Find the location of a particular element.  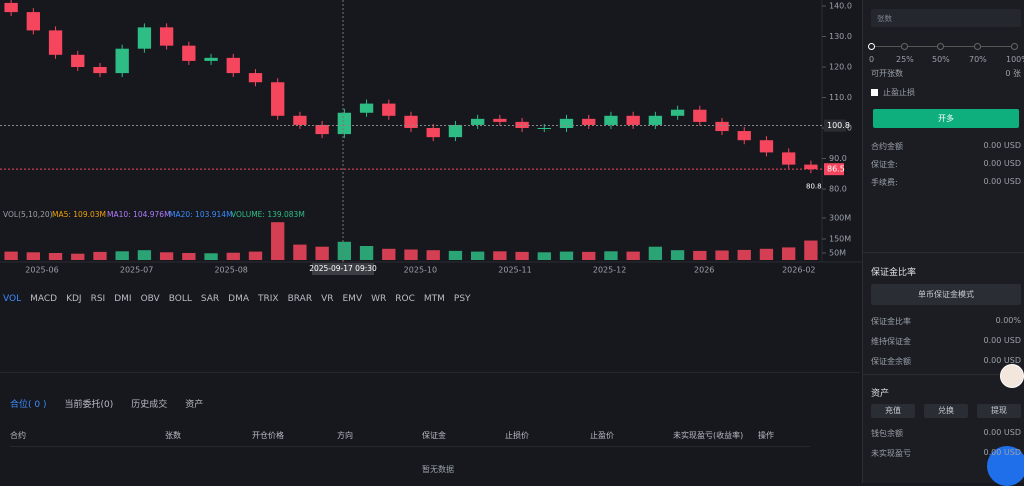

indicator-tab: PSY is located at coordinates (462, 299).